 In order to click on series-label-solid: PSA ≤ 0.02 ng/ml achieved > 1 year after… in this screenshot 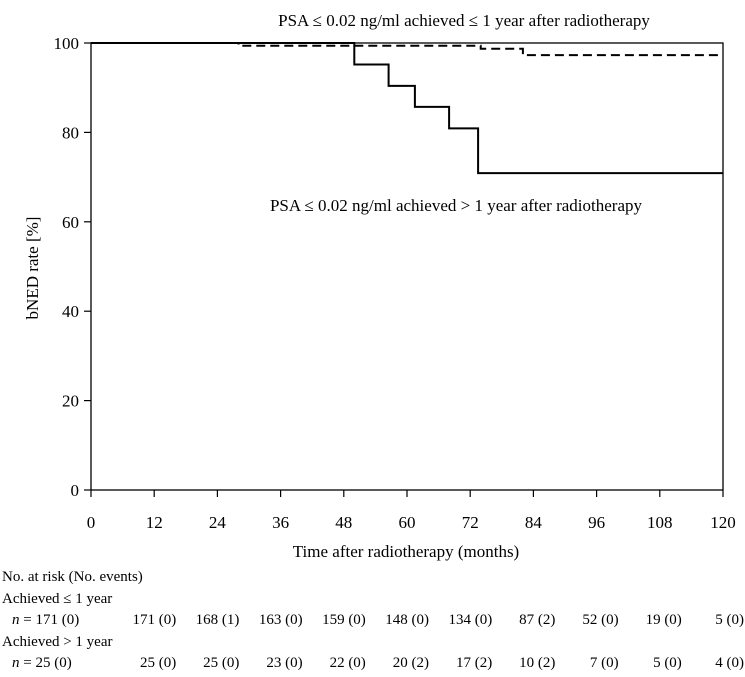, I will do `click(456, 205)`.